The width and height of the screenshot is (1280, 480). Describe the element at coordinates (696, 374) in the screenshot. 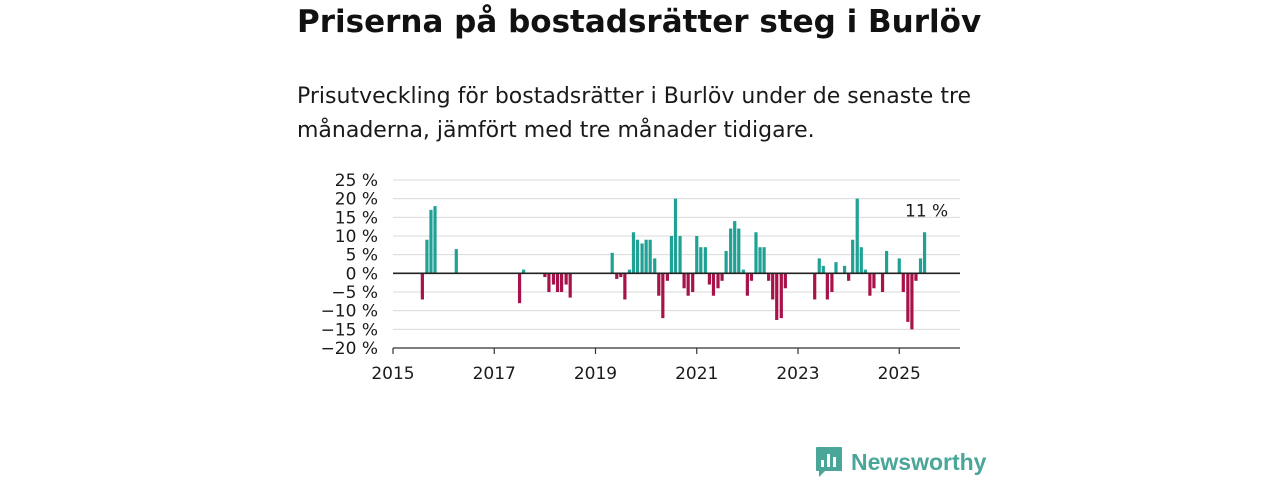

I see `x-tick-label: 2021` at that location.